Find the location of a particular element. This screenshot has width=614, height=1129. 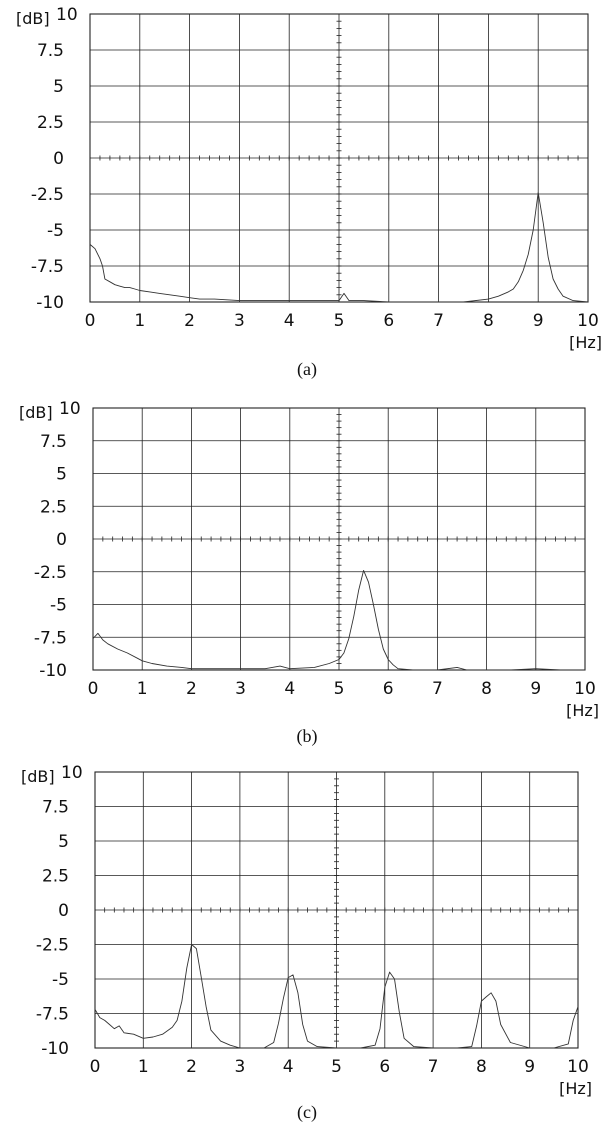

caption: (b) is located at coordinates (307, 736).